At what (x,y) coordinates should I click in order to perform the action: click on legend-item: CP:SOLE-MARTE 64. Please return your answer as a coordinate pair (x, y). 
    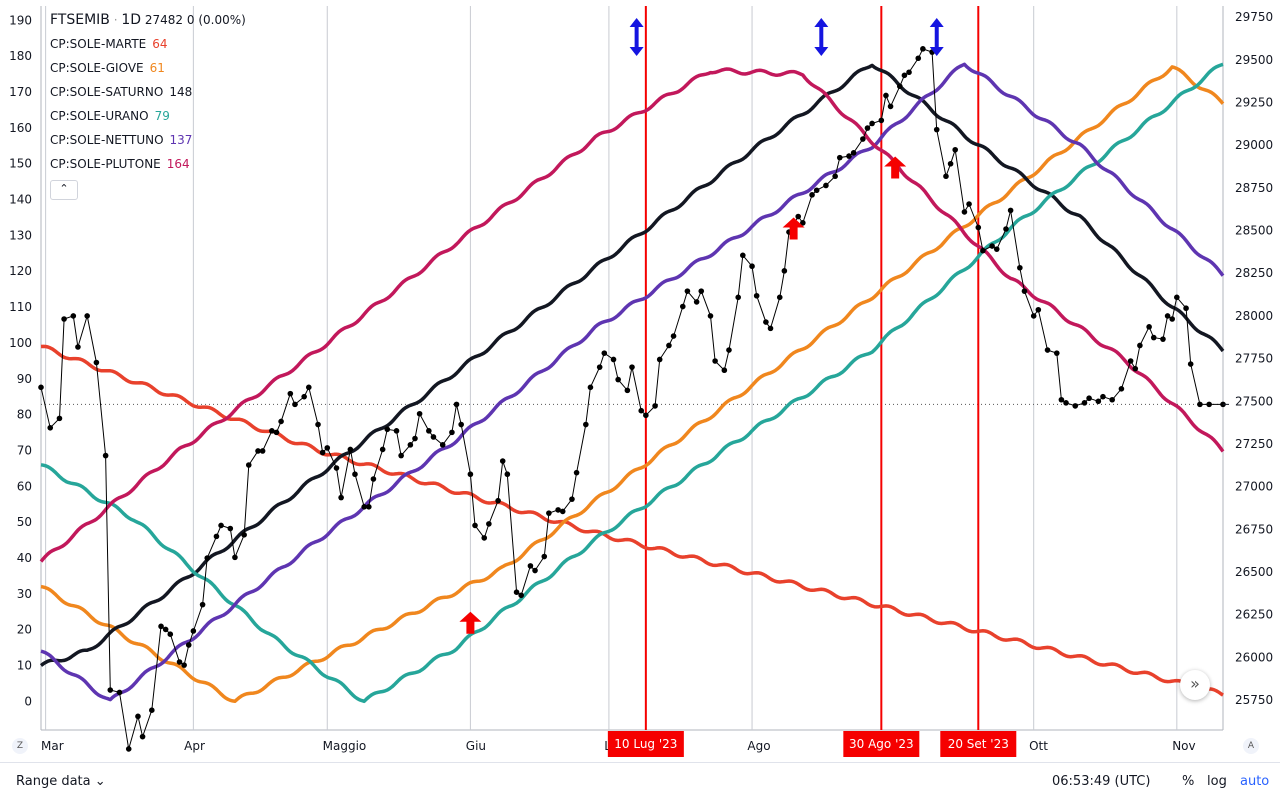
    Looking at the image, I should click on (148, 44).